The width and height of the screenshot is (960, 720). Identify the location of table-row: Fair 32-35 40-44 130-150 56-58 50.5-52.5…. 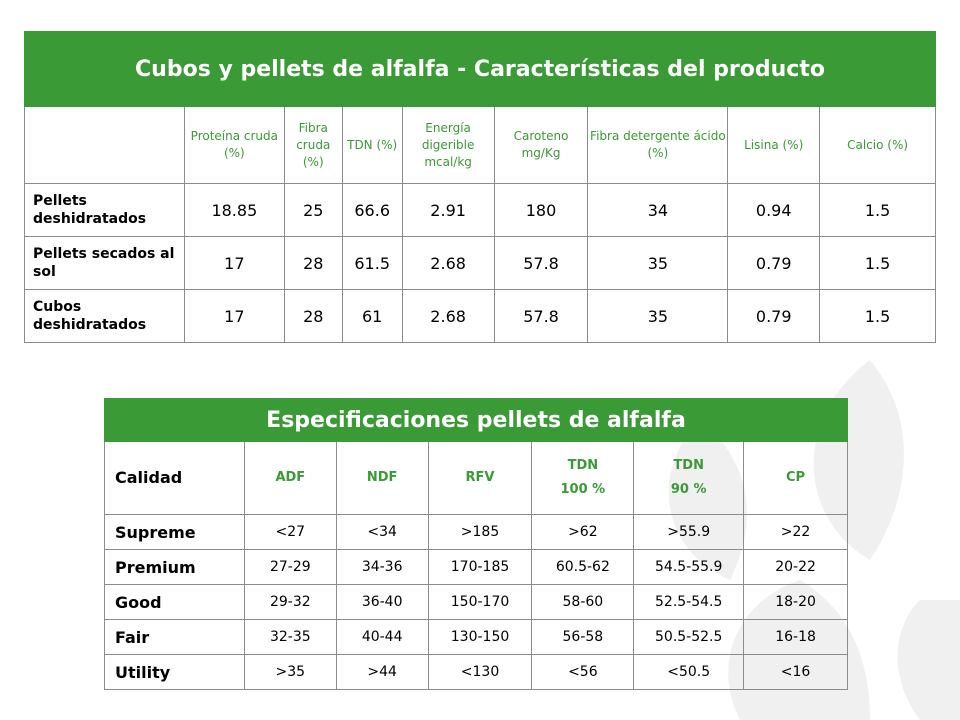
(476, 637).